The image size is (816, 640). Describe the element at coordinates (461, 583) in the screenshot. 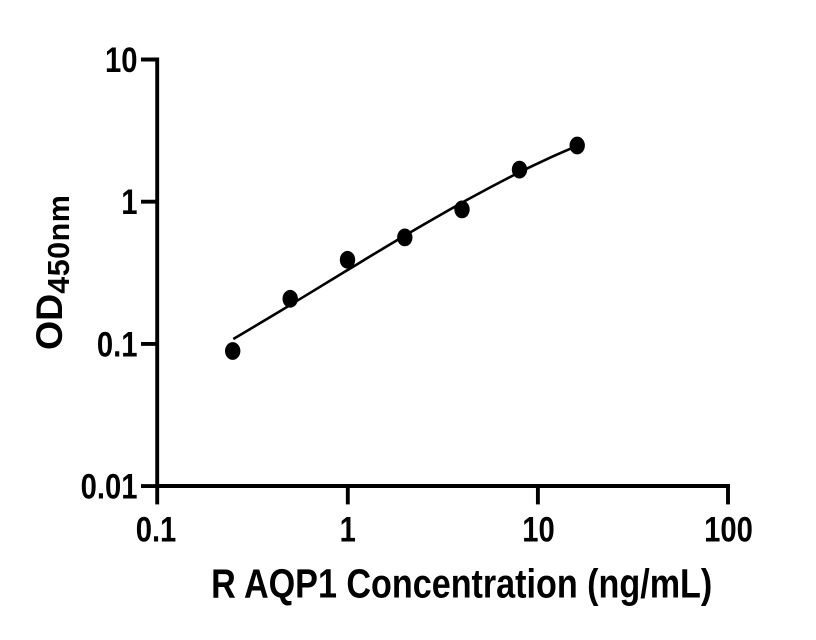

I see `svg-text: R AQP1 Concentration (ng/mL)` at that location.